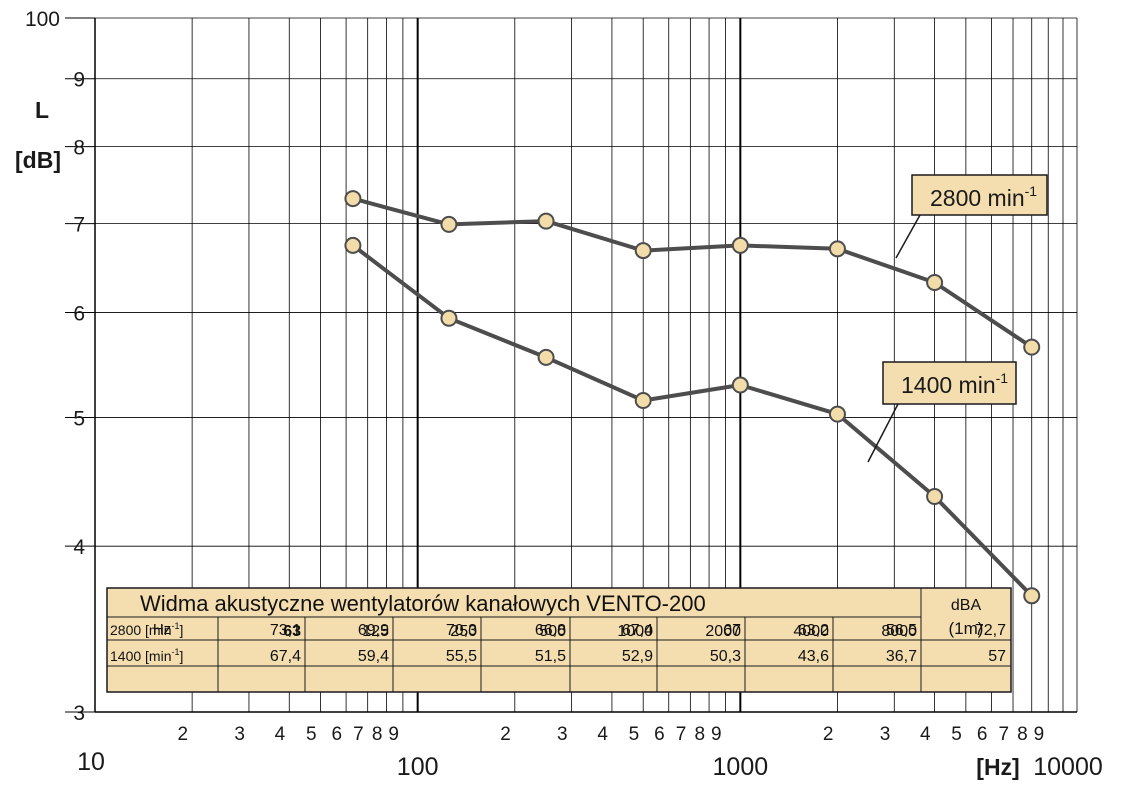 The image size is (1125, 785). What do you see at coordinates (79, 419) in the screenshot?
I see `y-tick-label: 5` at bounding box center [79, 419].